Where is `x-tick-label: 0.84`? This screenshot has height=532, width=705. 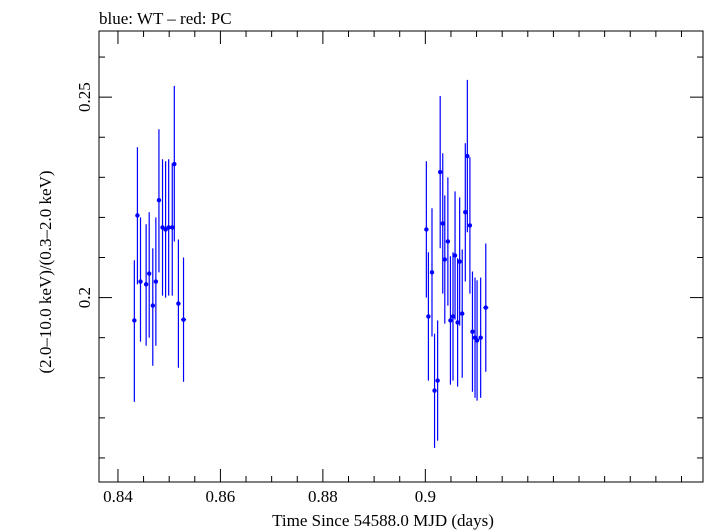
x-tick-label: 0.84 is located at coordinates (118, 496).